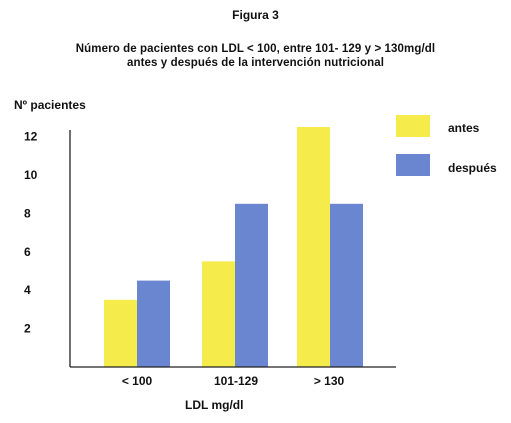 This screenshot has width=511, height=423. Describe the element at coordinates (255, 15) in the screenshot. I see `figure-label: Figura 3` at that location.